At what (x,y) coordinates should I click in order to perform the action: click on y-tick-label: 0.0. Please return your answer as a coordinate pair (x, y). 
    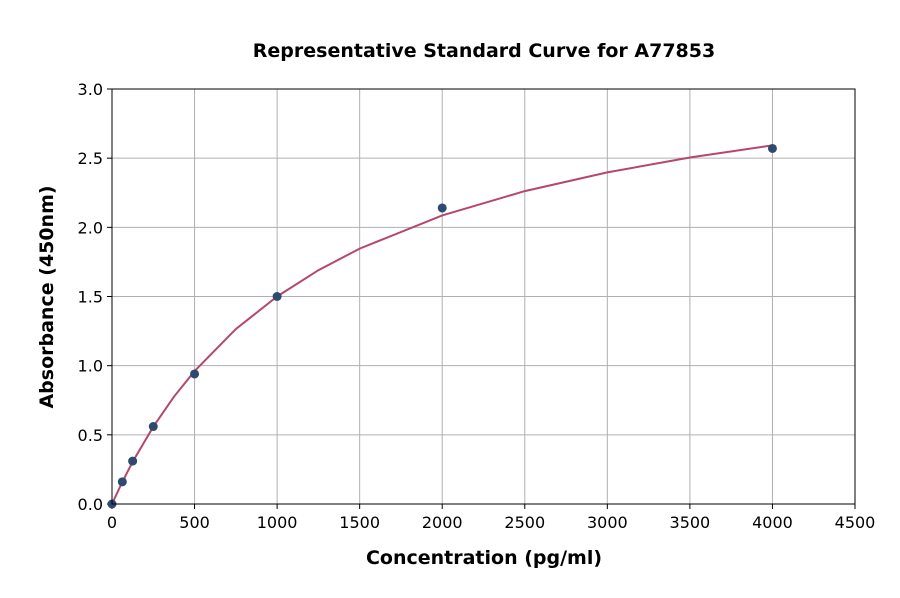
    Looking at the image, I should click on (90, 504).